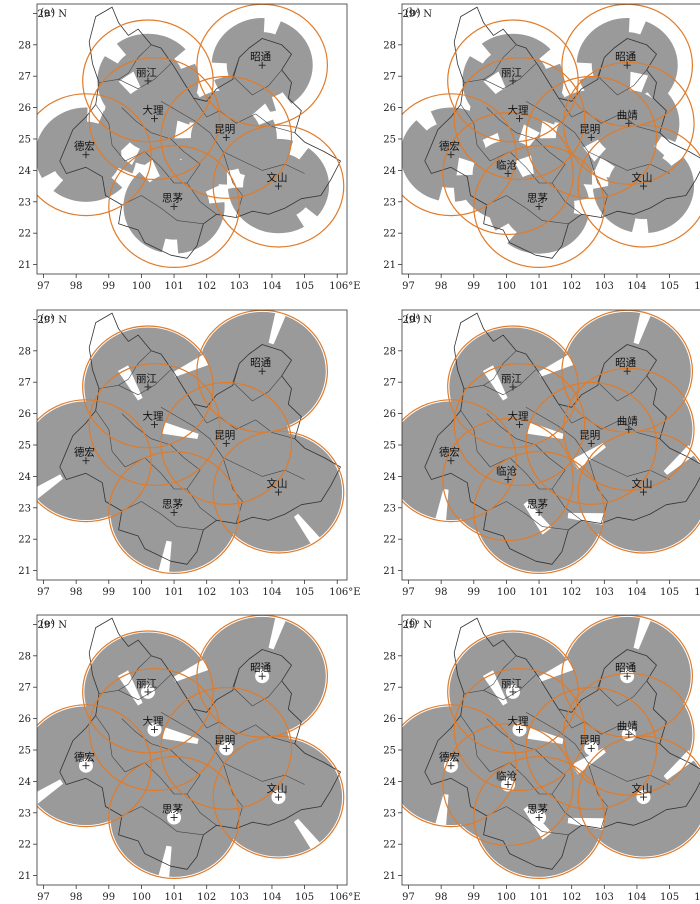  Describe the element at coordinates (389, 414) in the screenshot. I see `y-tick-label: 26` at that location.